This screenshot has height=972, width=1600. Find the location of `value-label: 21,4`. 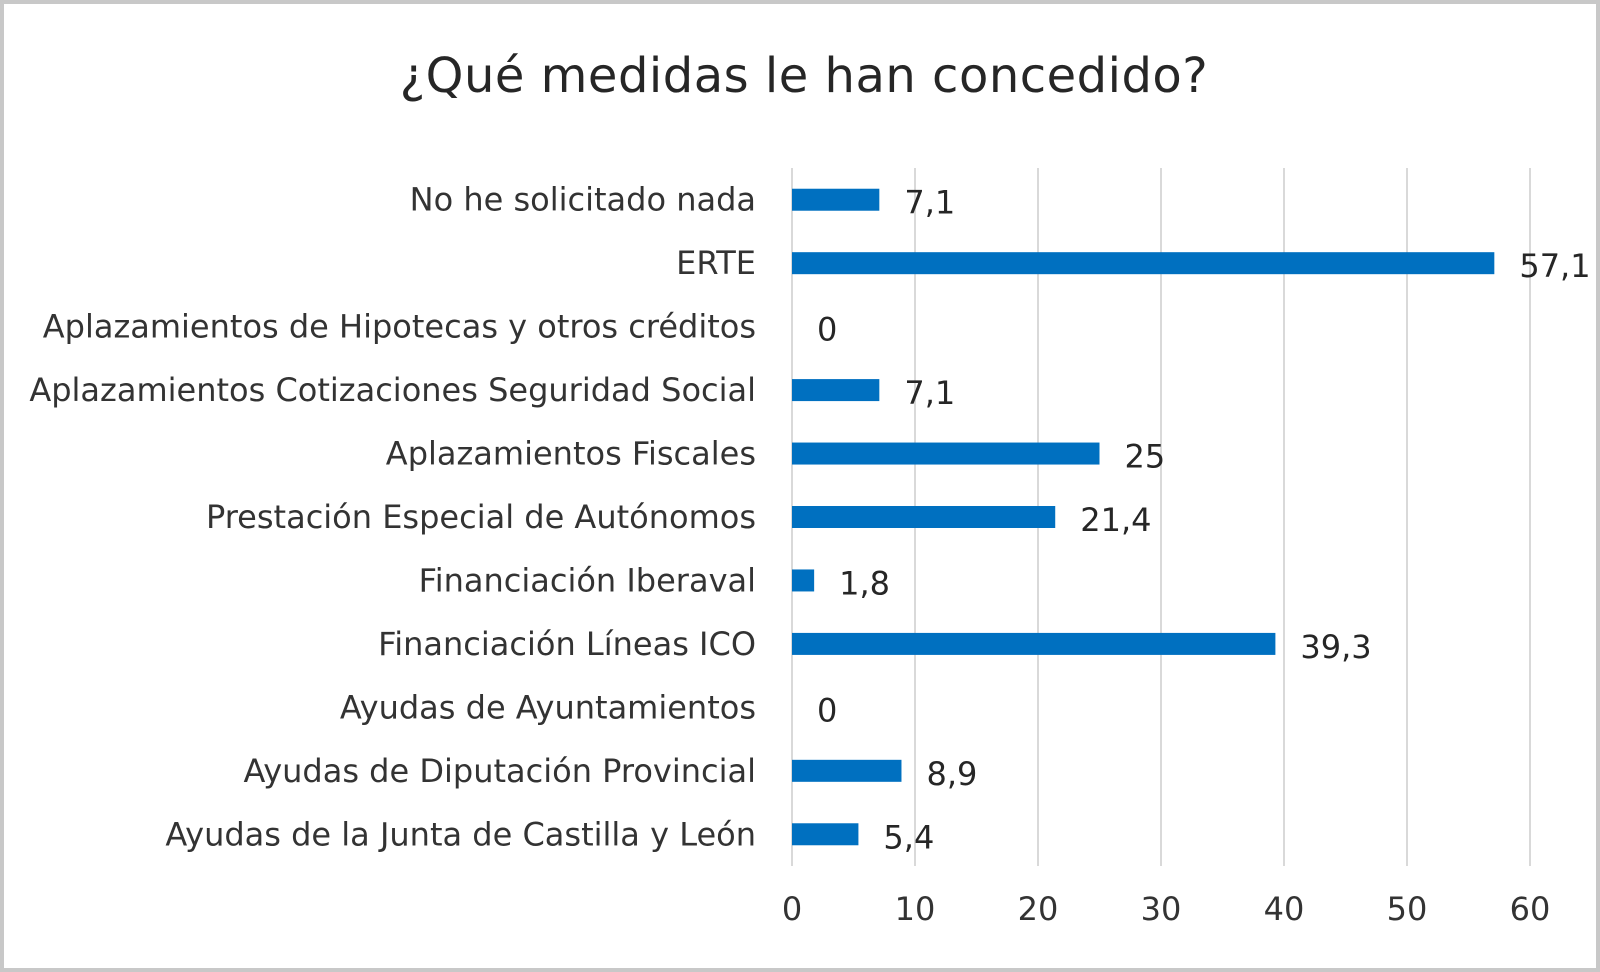

value-label: 21,4 is located at coordinates (1115, 520).